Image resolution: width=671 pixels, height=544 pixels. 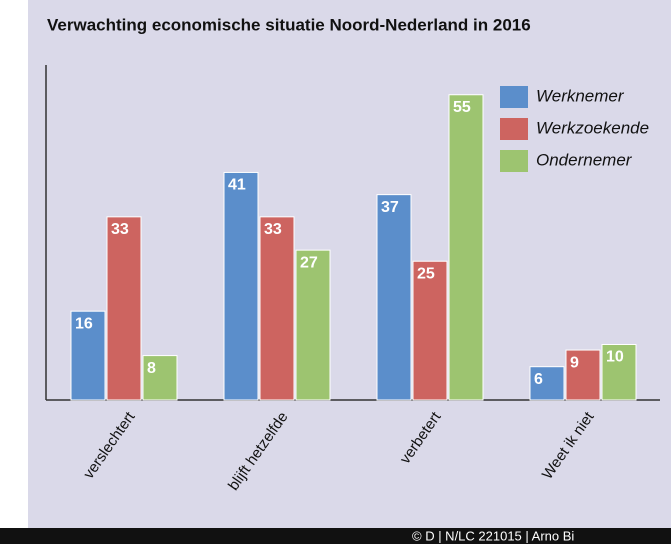 What do you see at coordinates (615, 357) in the screenshot?
I see `value-label: 10` at bounding box center [615, 357].